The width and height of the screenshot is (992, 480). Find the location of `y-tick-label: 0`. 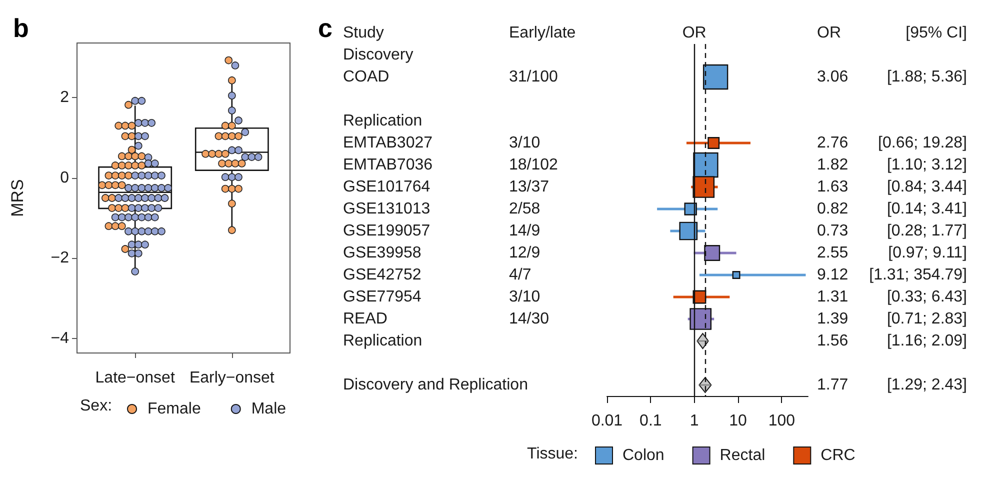

y-tick-label: 0 is located at coordinates (65, 177).